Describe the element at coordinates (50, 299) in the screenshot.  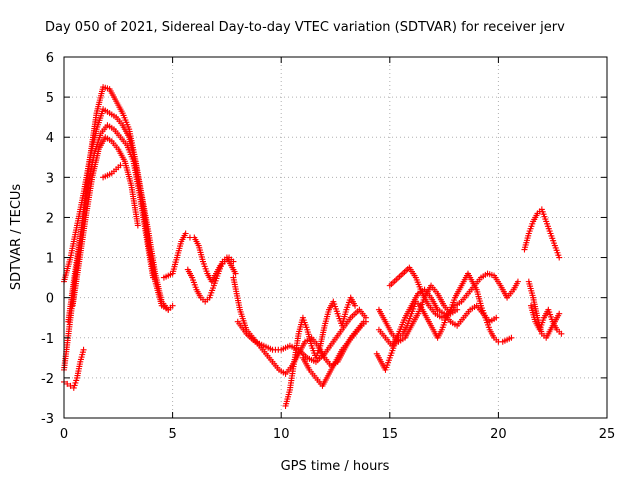
I see `y-tick-label: 0` at that location.